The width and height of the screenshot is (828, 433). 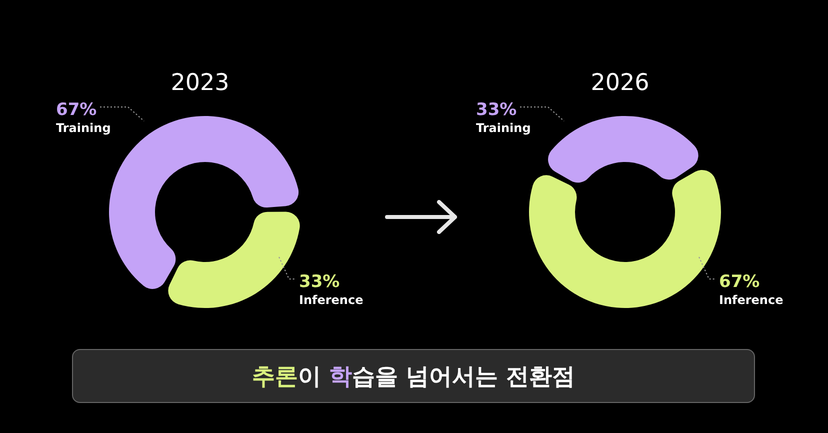 I want to click on chart-title: 2023, so click(x=200, y=83).